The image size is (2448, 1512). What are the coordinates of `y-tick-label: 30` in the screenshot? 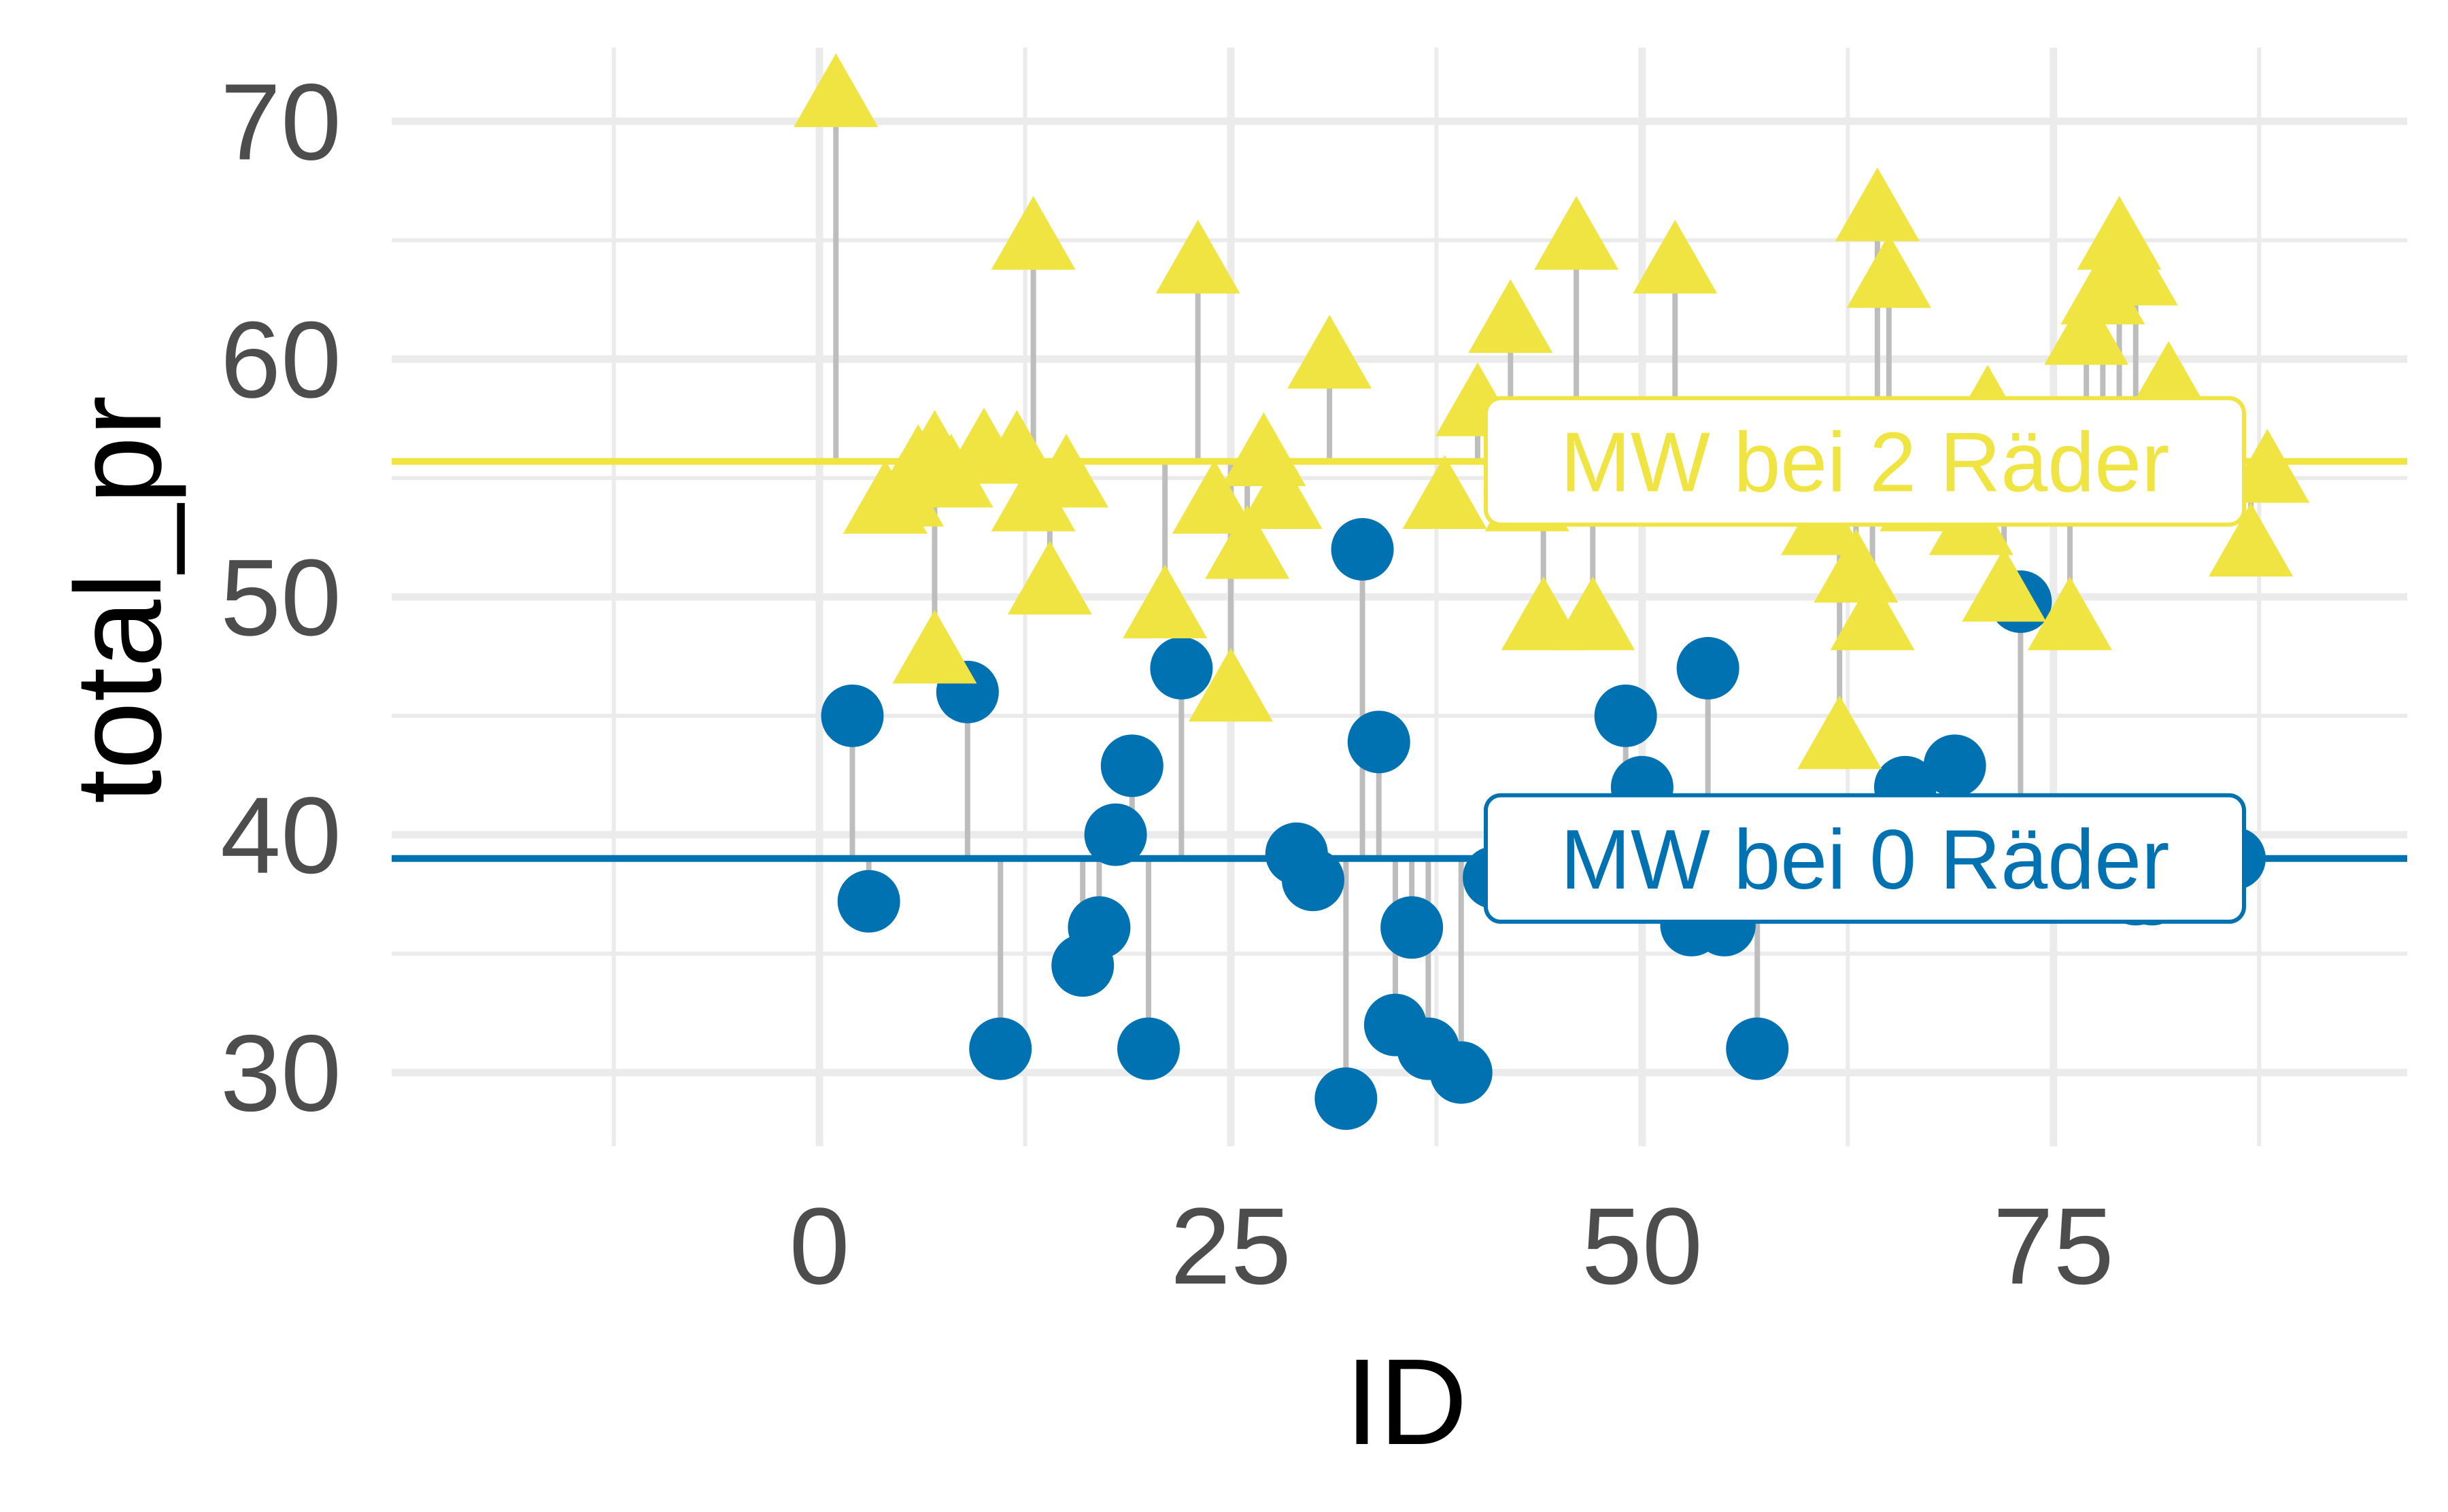 It's located at (281, 1073).